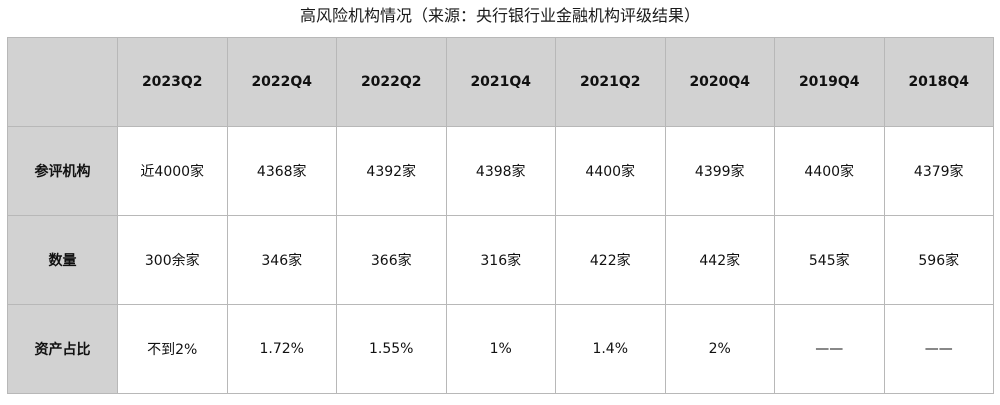 The width and height of the screenshot is (1000, 405). Describe the element at coordinates (719, 260) in the screenshot. I see `table-cell: 442家` at that location.